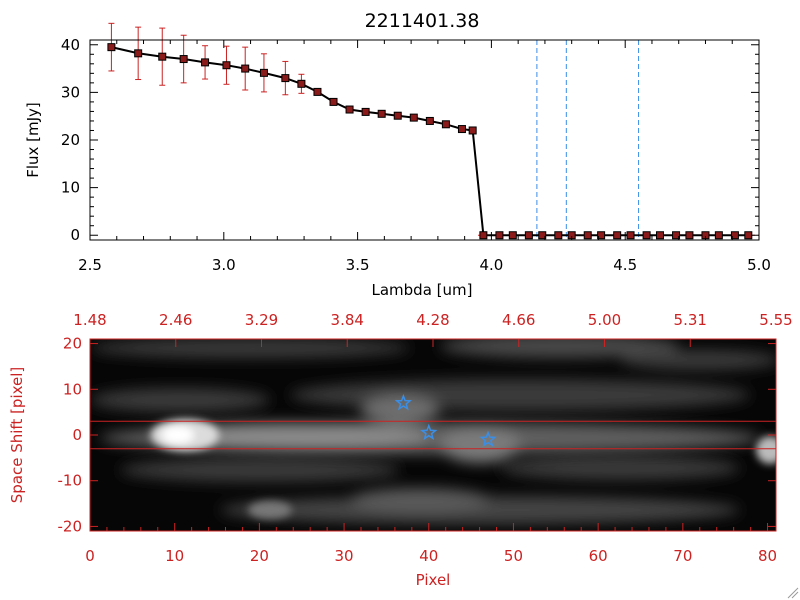 The height and width of the screenshot is (600, 800). I want to click on img-x-tick-label-8: 80, so click(767, 556).